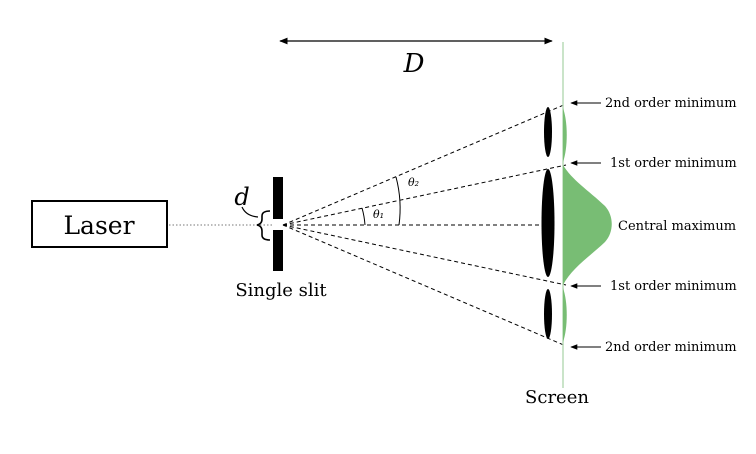 Image resolution: width=756 pixels, height=454 pixels. I want to click on fringe-central, so click(548, 223).